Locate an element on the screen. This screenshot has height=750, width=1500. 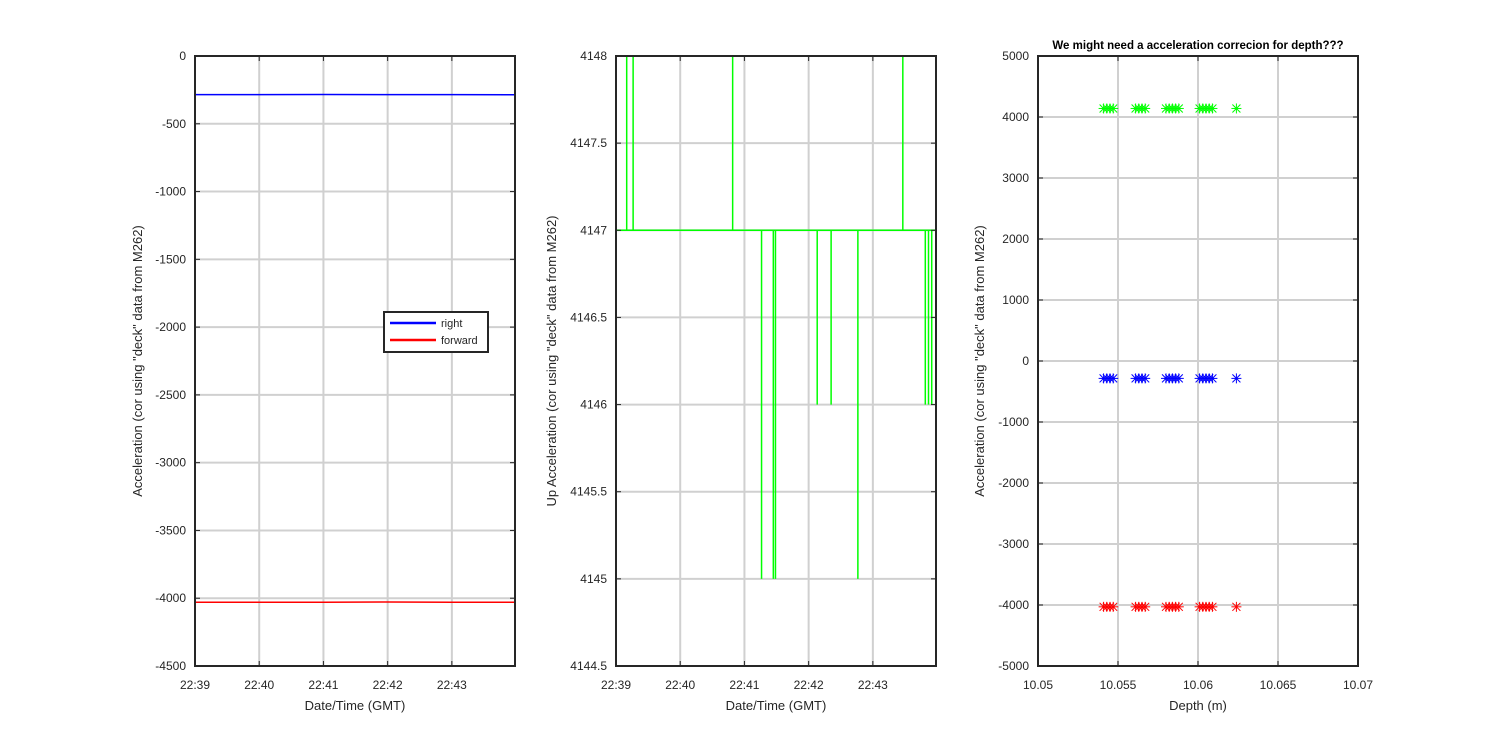
x-tick-label: 10.065 is located at coordinates (1278, 685).